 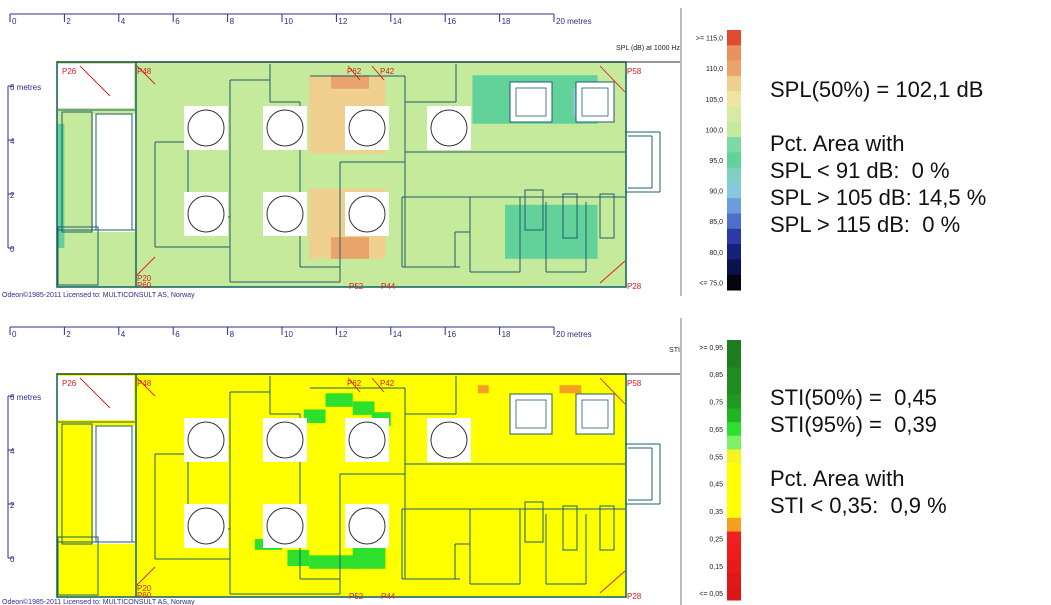 What do you see at coordinates (877, 89) in the screenshot?
I see `stat-line: SPL(50%) = 102,1 dB` at bounding box center [877, 89].